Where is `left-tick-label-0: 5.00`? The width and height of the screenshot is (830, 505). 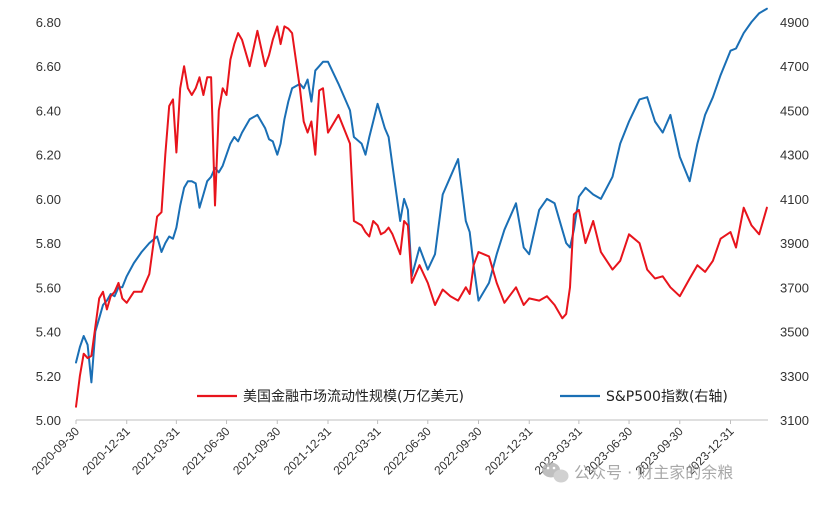
left-tick-label-0: 5.00 is located at coordinates (48, 420).